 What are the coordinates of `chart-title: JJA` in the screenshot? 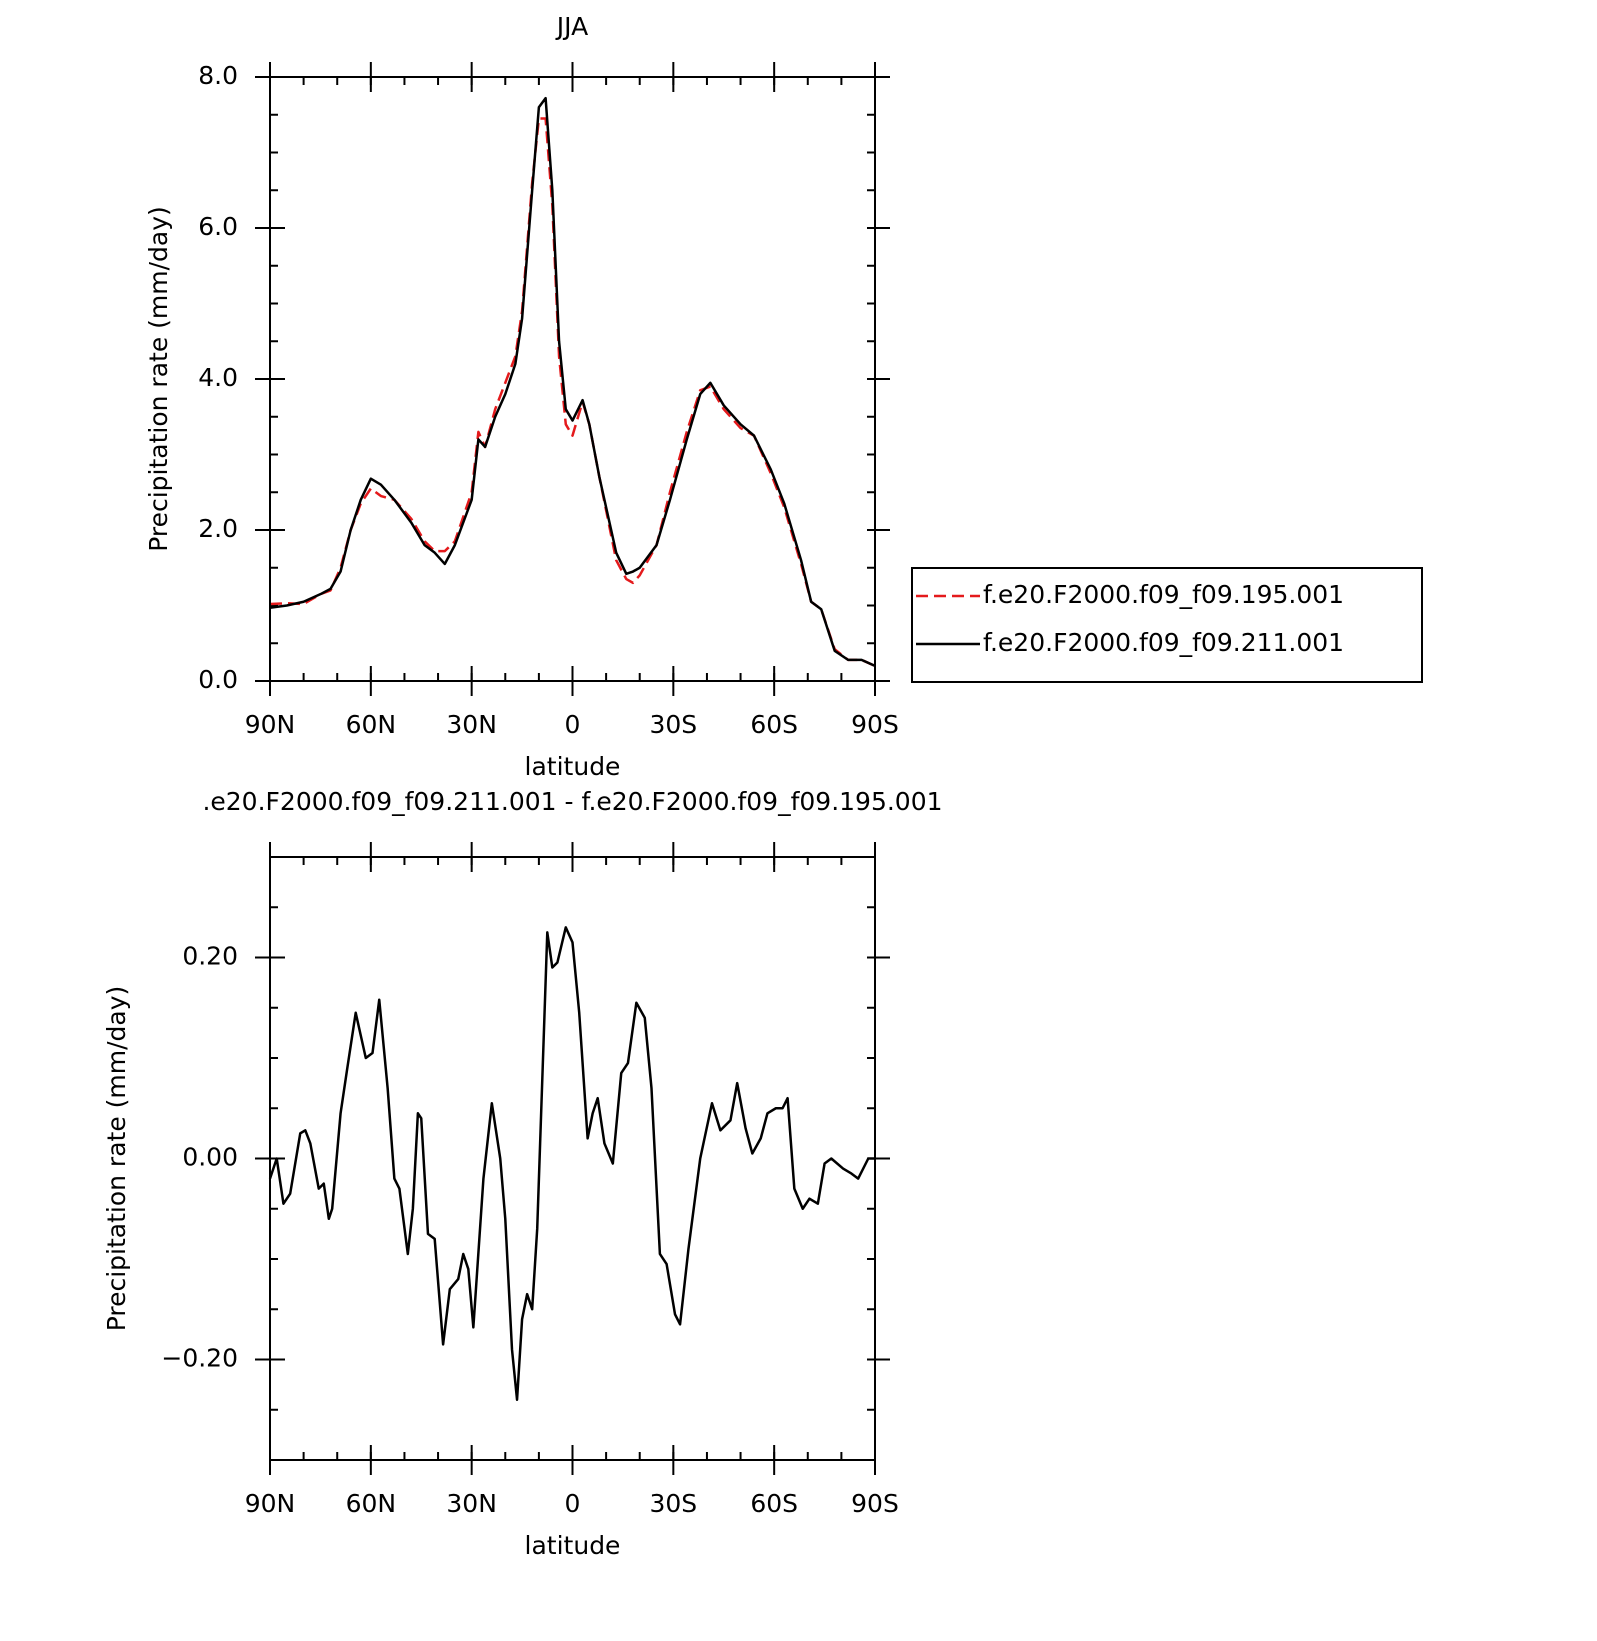 It's located at (571, 26).